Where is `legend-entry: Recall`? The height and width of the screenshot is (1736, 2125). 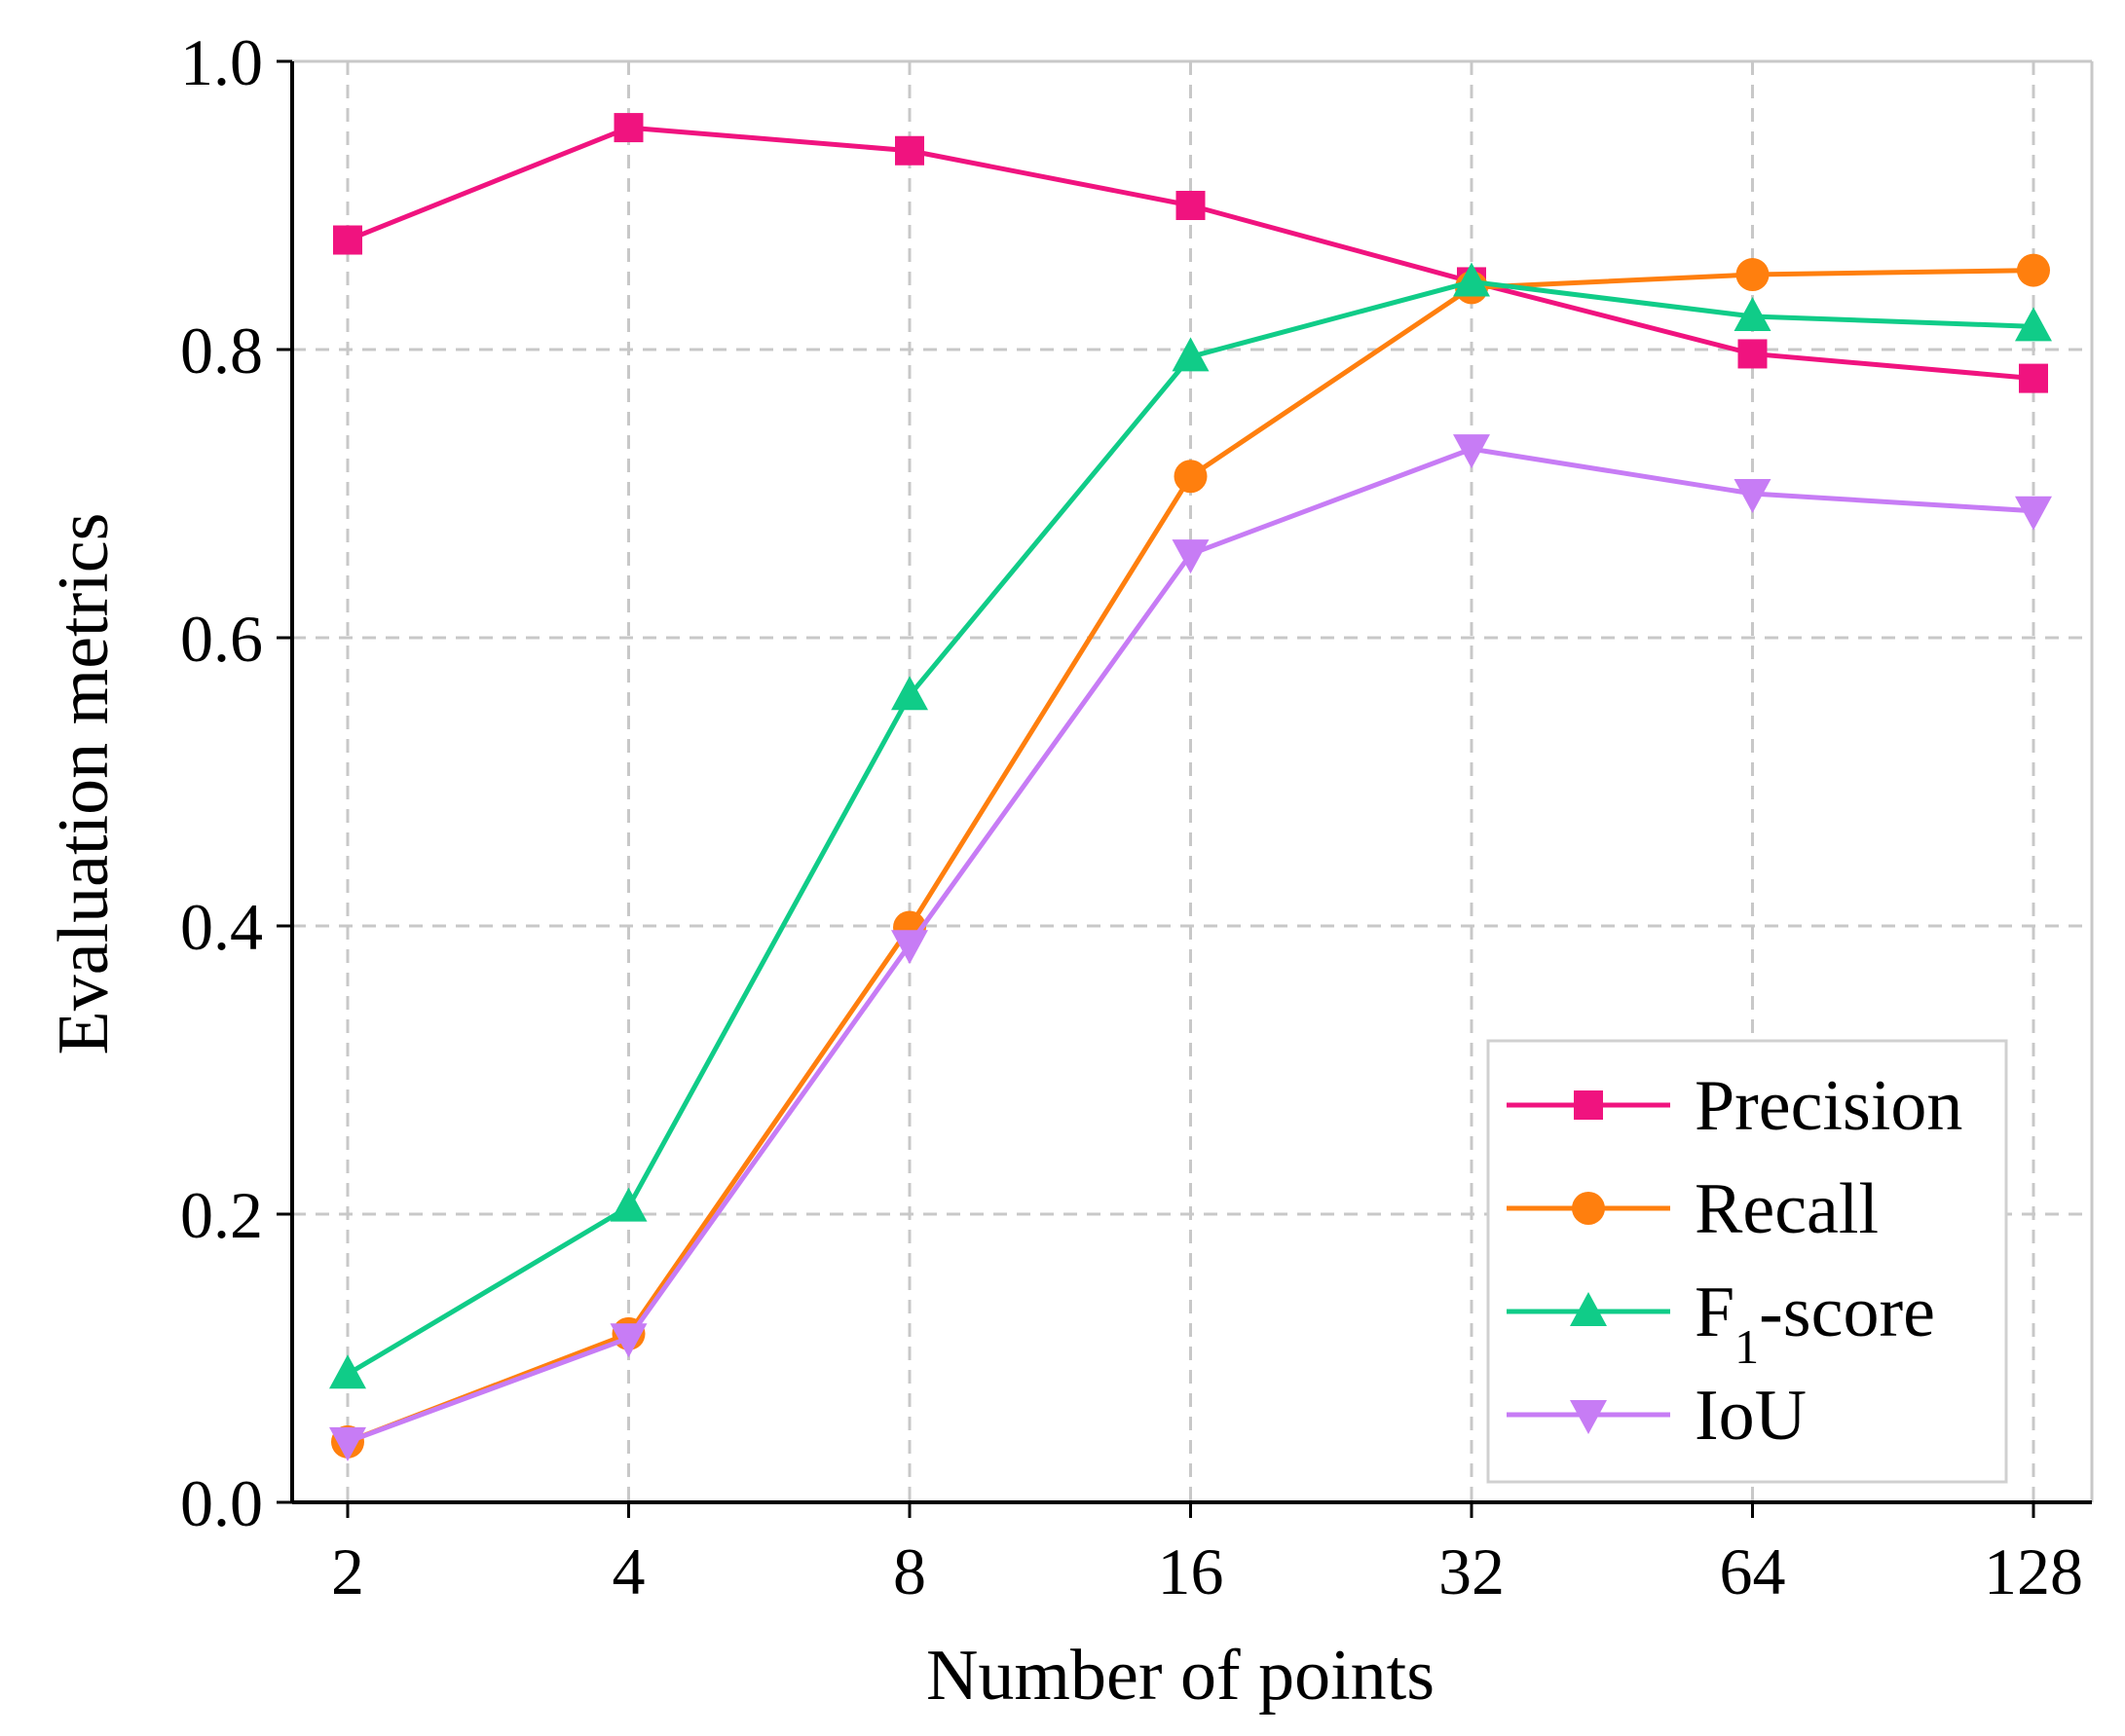
legend-entry: Recall is located at coordinates (1693, 1209).